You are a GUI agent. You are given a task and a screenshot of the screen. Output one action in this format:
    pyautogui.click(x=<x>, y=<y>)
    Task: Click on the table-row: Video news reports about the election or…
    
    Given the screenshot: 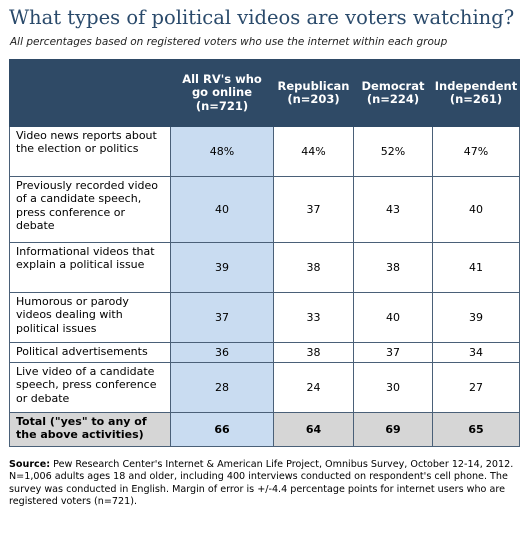 What is the action you would take?
    pyautogui.click(x=264, y=151)
    